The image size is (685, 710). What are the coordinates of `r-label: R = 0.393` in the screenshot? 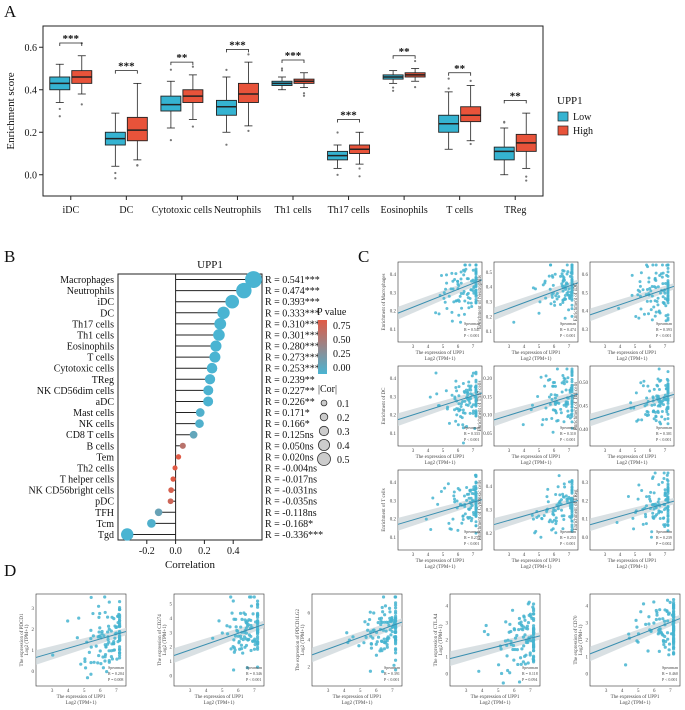 It's located at (664, 329).